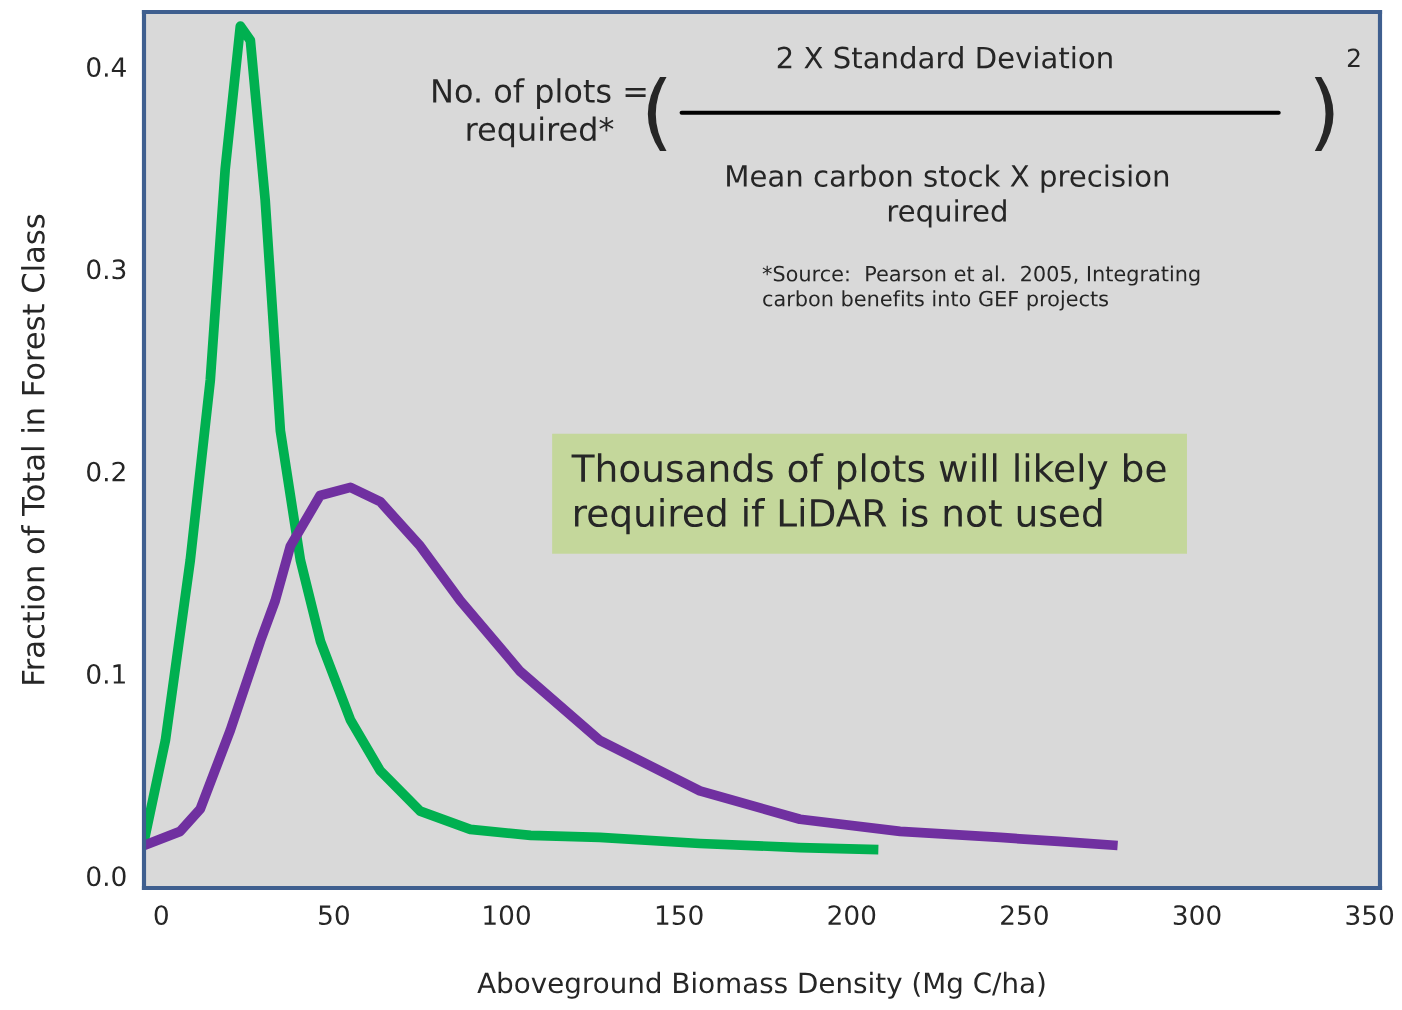 Image resolution: width=1402 pixels, height=1010 pixels. Describe the element at coordinates (1370, 915) in the screenshot. I see `x-tick-label: 350` at that location.